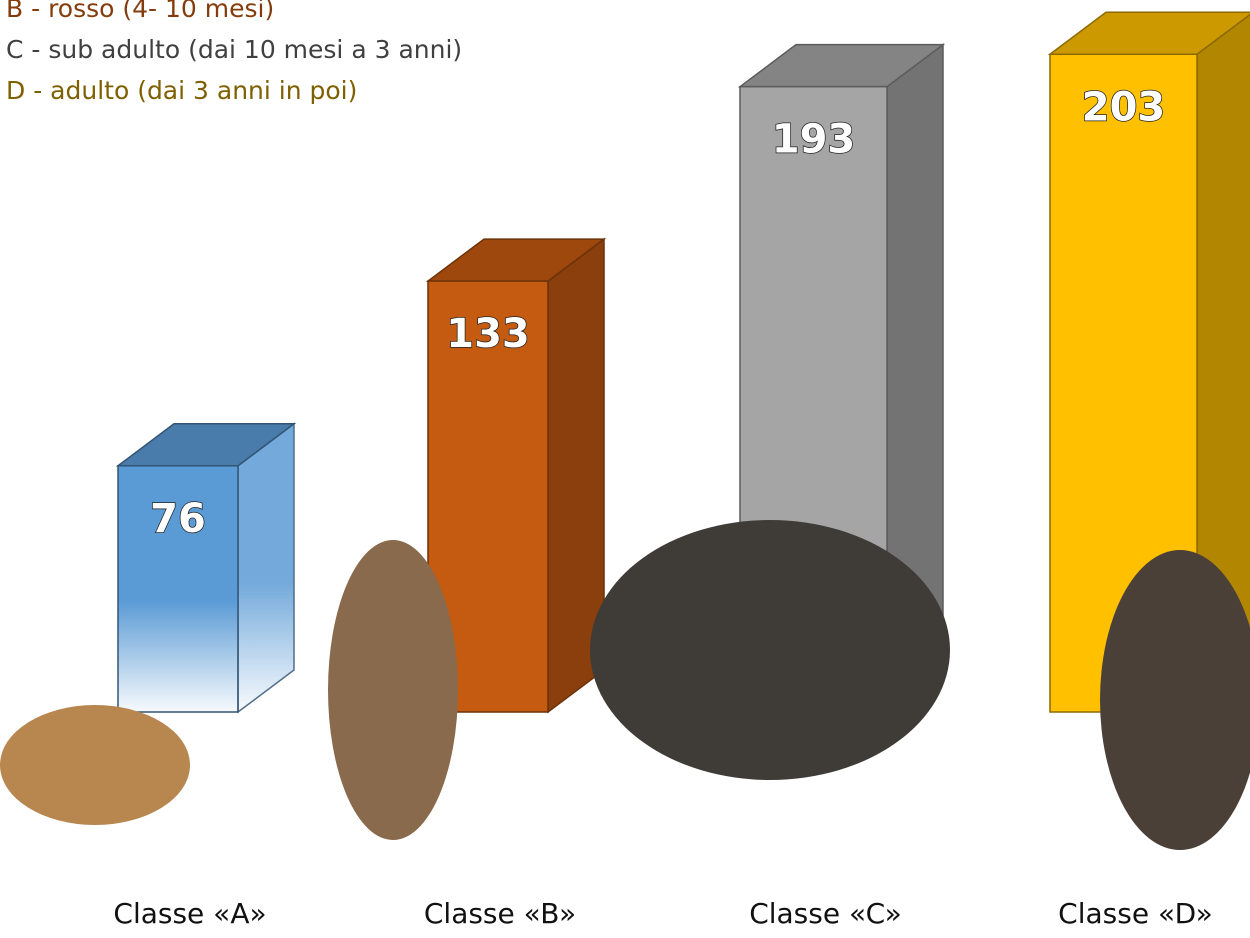 The height and width of the screenshot is (938, 1250). I want to click on bar-side, so click(266, 568).